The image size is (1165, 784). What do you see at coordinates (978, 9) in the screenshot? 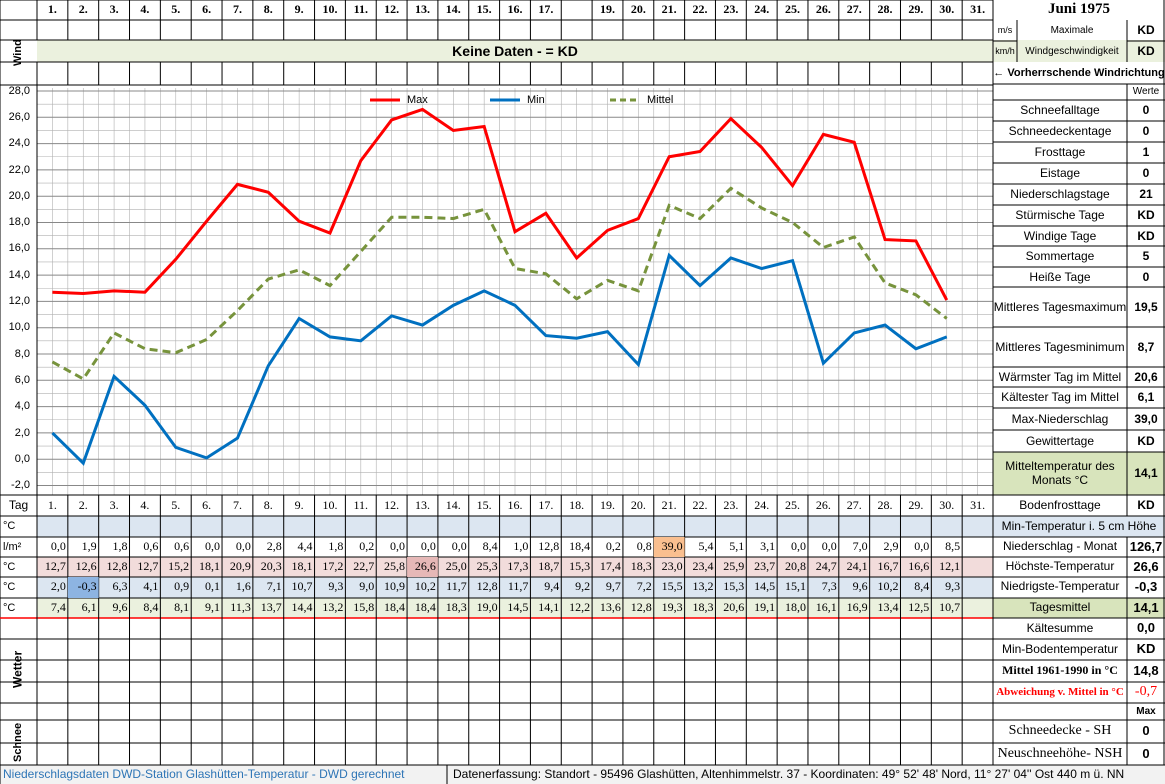
I see `day-header: 31.` at bounding box center [978, 9].